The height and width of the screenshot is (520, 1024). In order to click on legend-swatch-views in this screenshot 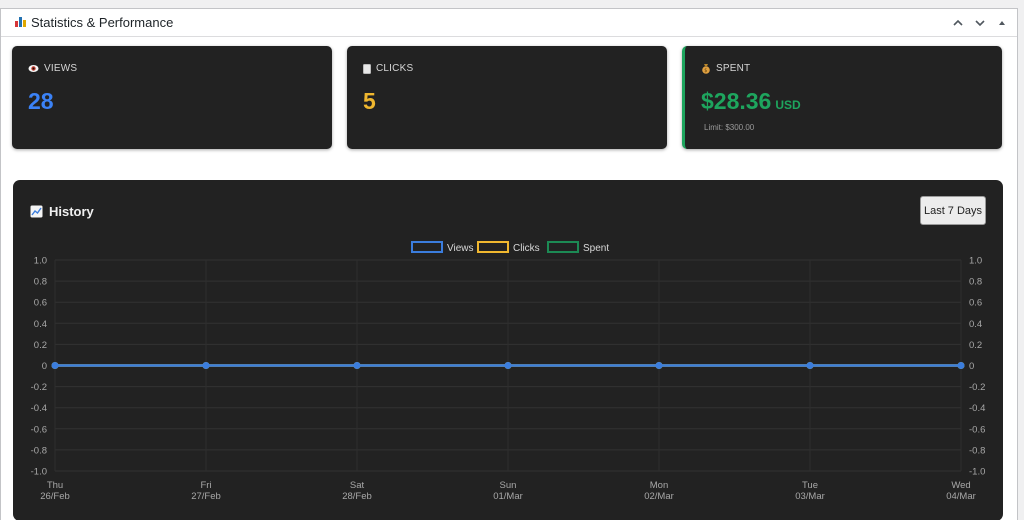, I will do `click(427, 247)`.